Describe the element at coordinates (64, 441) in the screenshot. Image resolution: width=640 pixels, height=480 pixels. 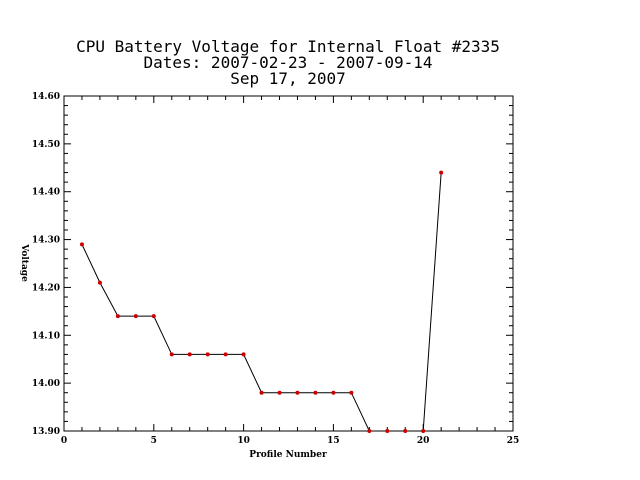
I see `x-tick-label: 0` at that location.